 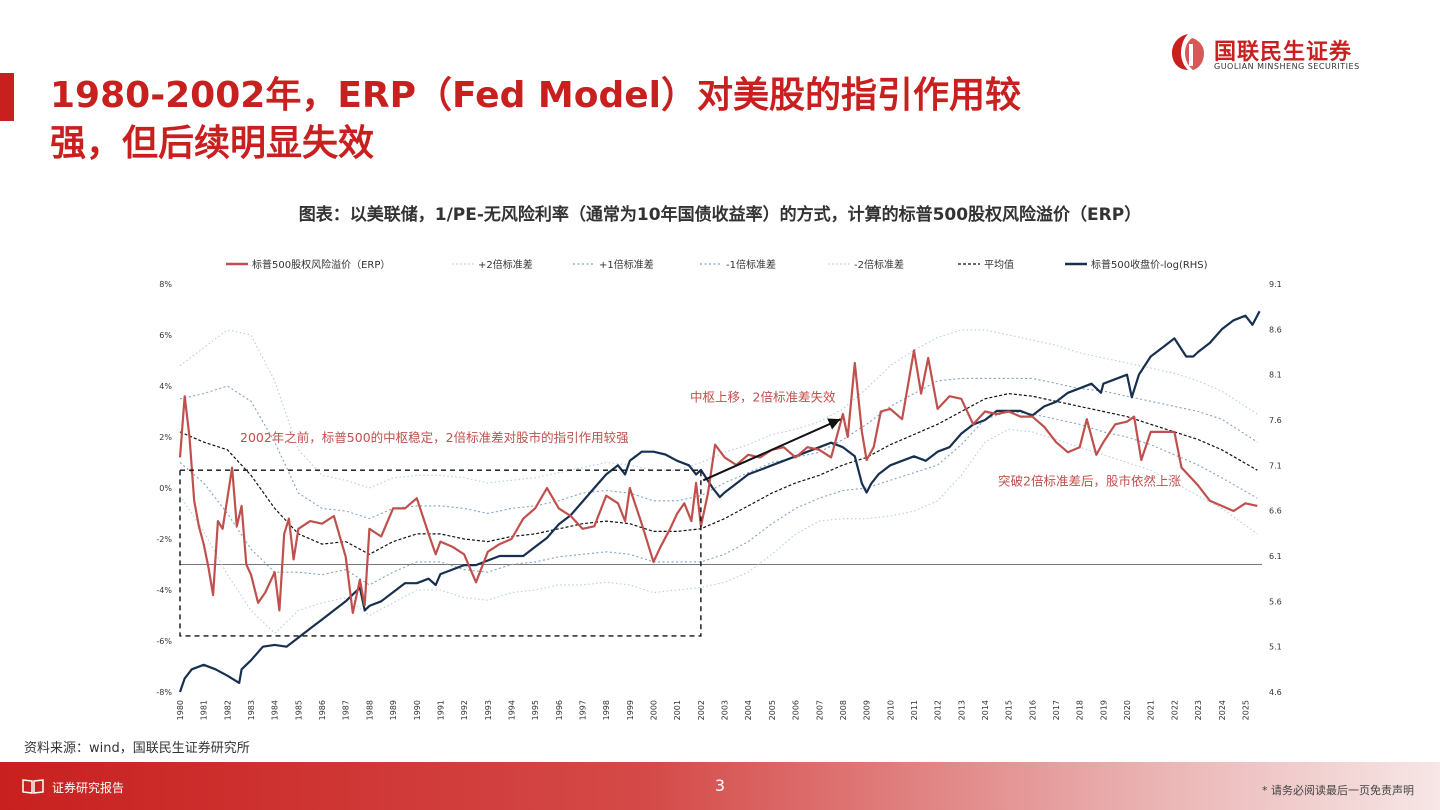 I want to click on plus2sd-line, so click(x=718, y=409).